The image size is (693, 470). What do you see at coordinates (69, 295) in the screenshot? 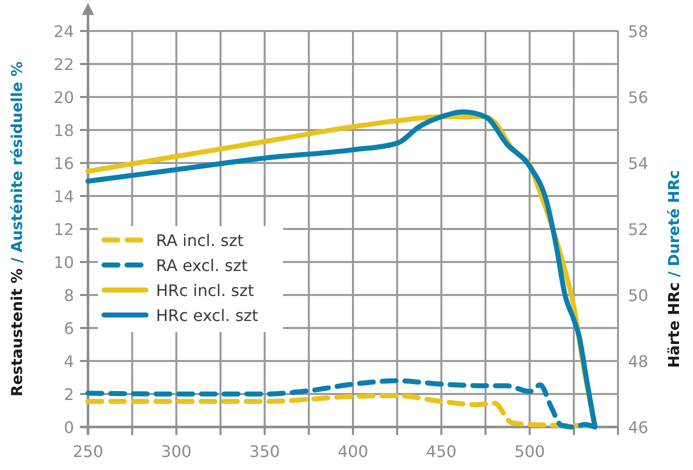
I see `y-tick-label: 8` at bounding box center [69, 295].